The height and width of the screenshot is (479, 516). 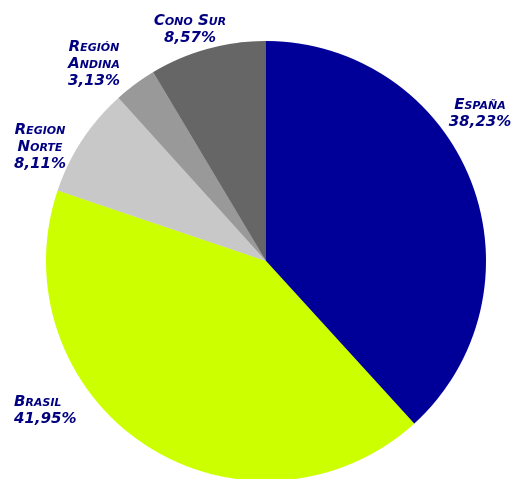 What do you see at coordinates (190, 20) in the screenshot?
I see `category-label: Cono Sur` at bounding box center [190, 20].